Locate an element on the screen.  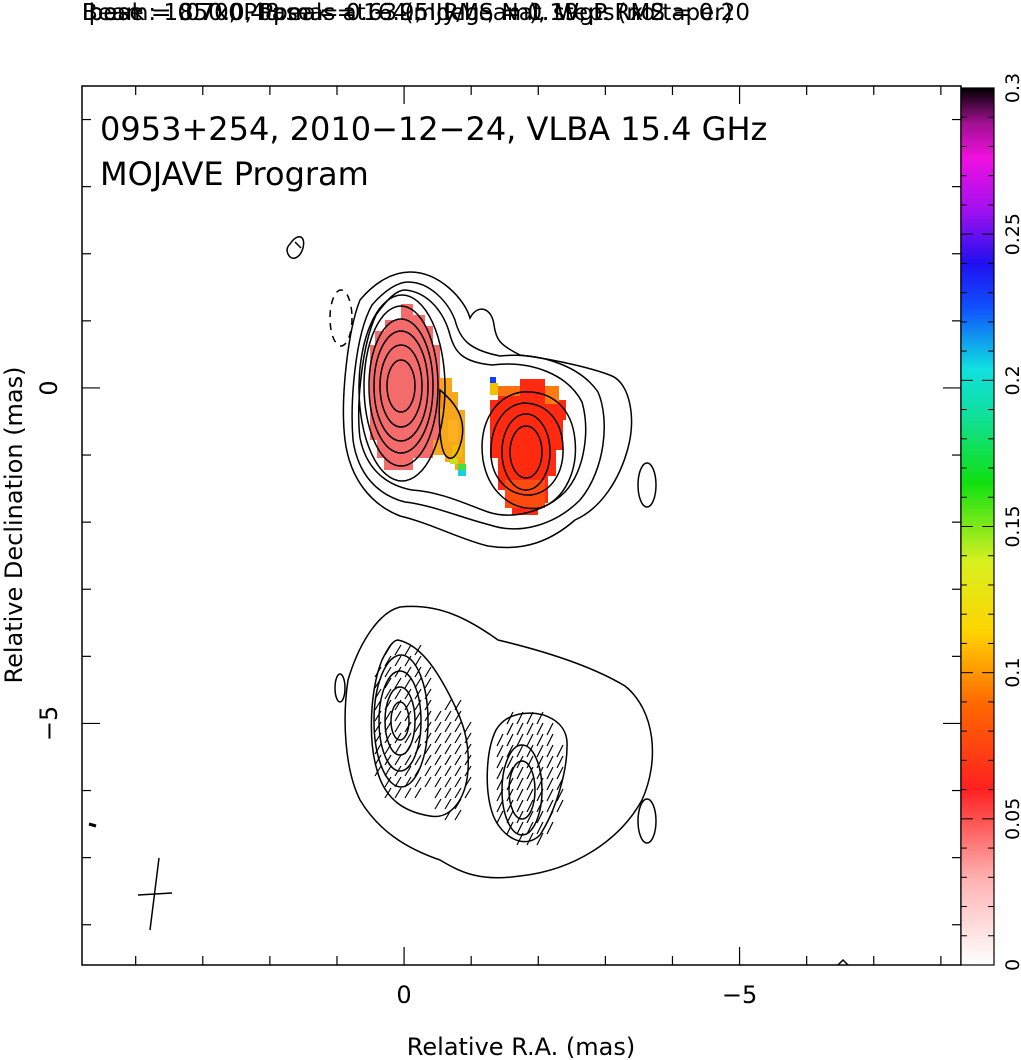
plot-subtitle: MOJAVE Program is located at coordinates (234, 174).